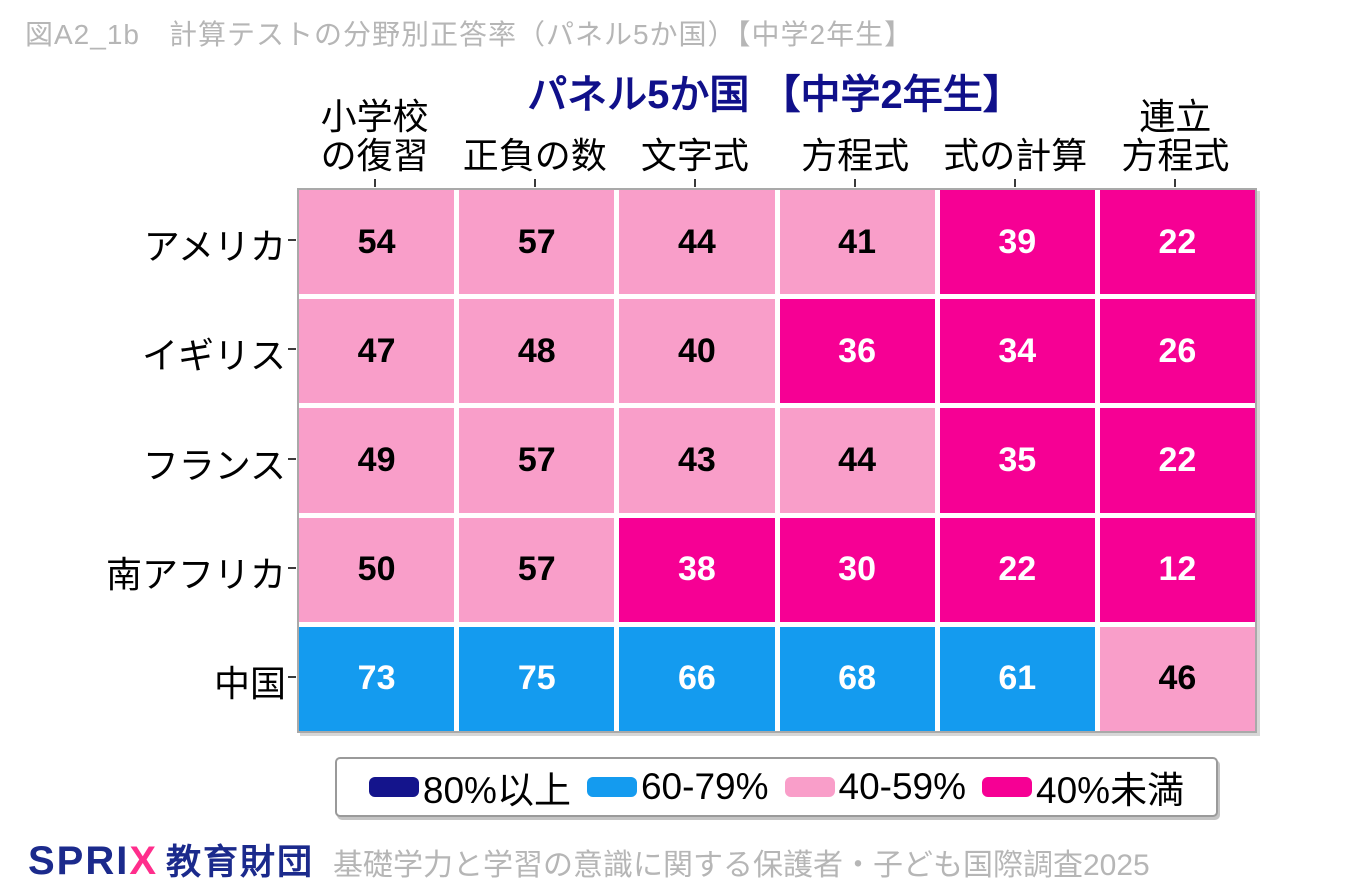  I want to click on column-header: 正負の数, so click(535, 127).